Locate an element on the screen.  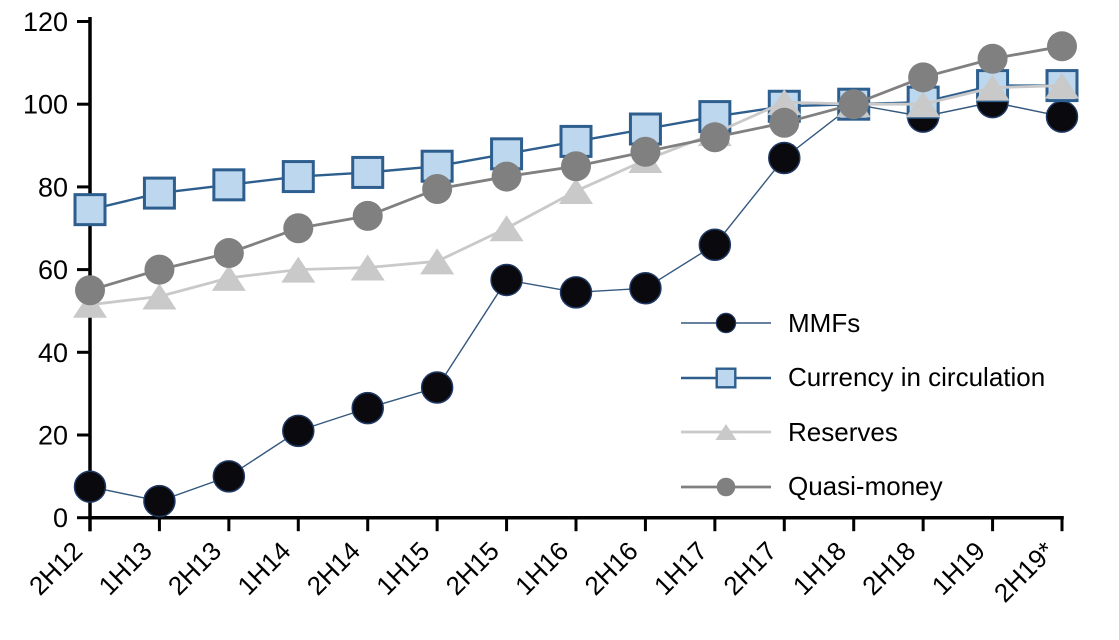
x-tick-label: 1H13 is located at coordinates (125, 568).